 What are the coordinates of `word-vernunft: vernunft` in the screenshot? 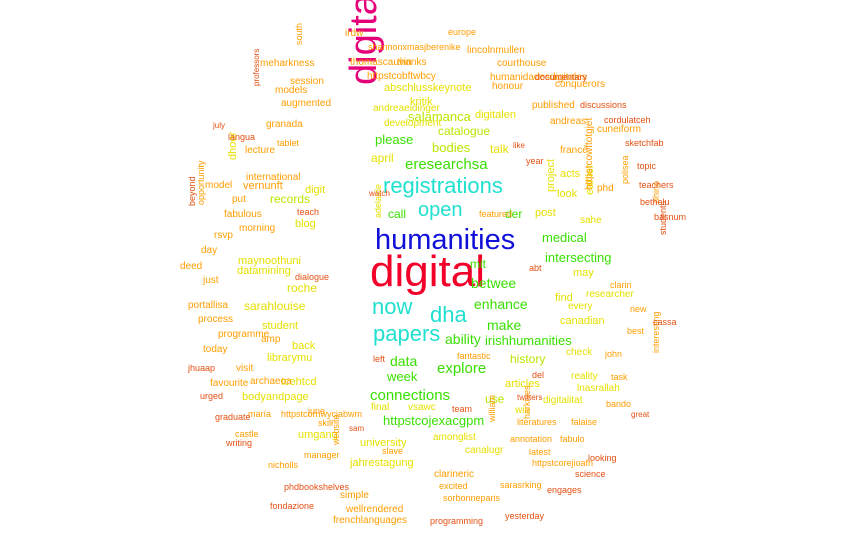 It's located at (263, 186).